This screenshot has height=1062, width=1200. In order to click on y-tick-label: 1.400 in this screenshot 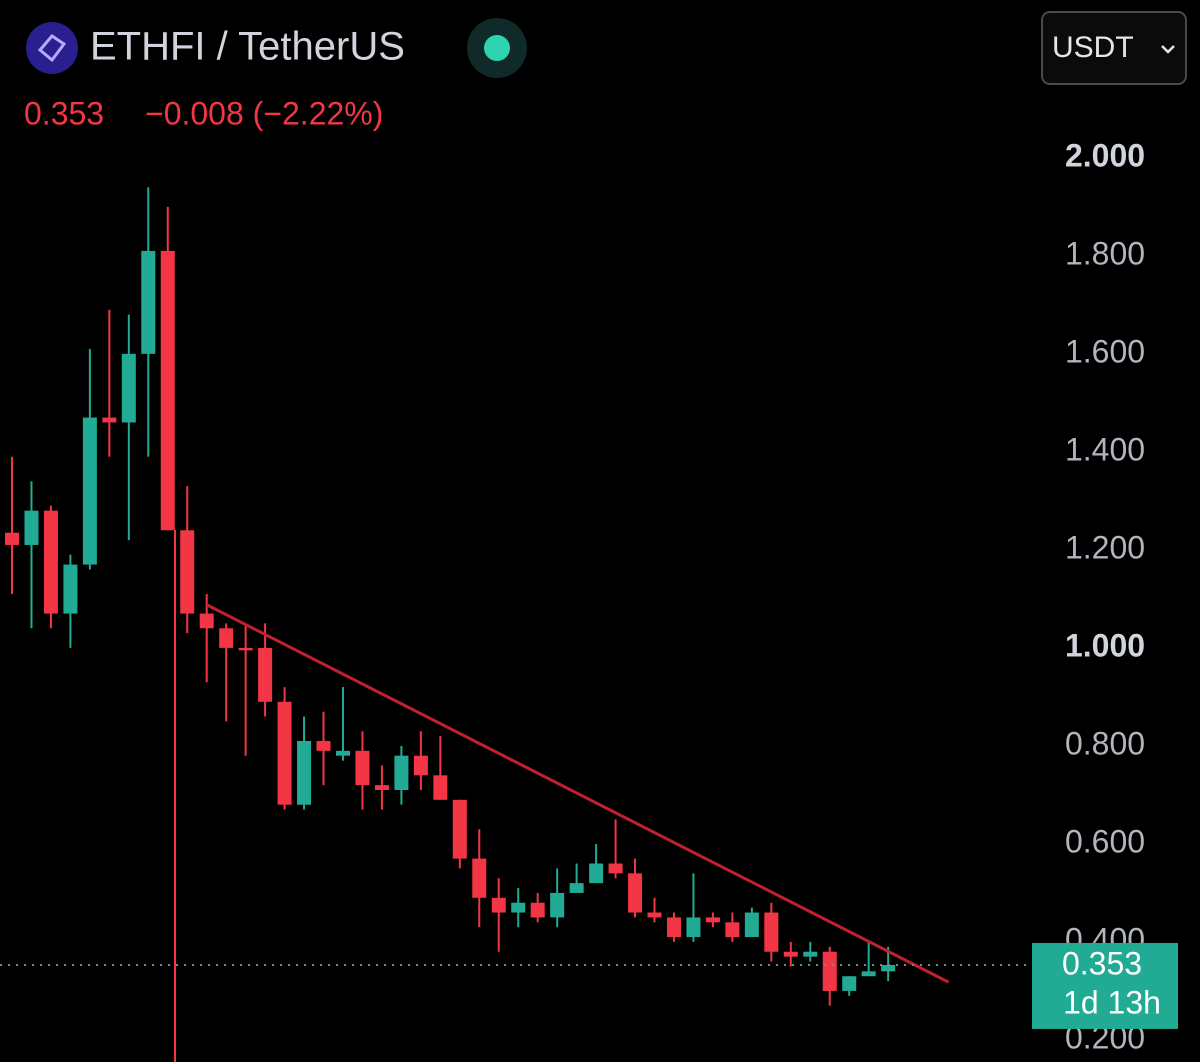, I will do `click(1105, 449)`.